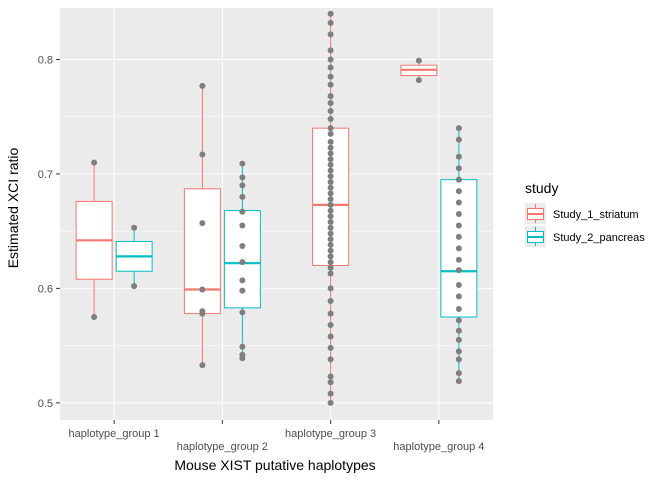 This screenshot has height=480, width=672. What do you see at coordinates (274, 465) in the screenshot?
I see `x-axis-title: Mouse XIST putative haplotypes` at bounding box center [274, 465].